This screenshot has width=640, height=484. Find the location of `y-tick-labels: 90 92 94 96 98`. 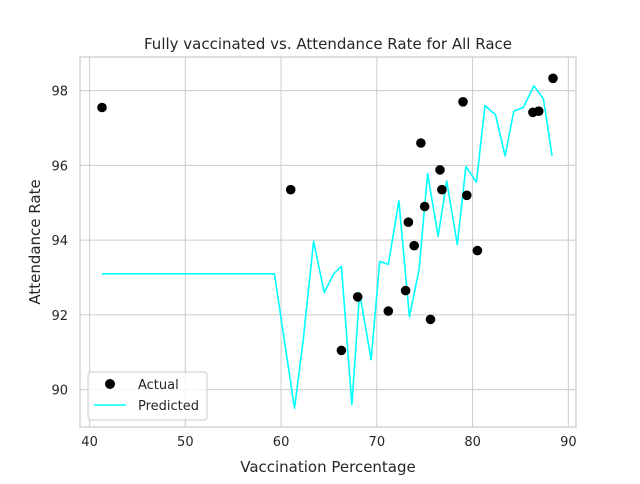

y-tick-labels: 90 92 94 96 98 is located at coordinates (59, 242).